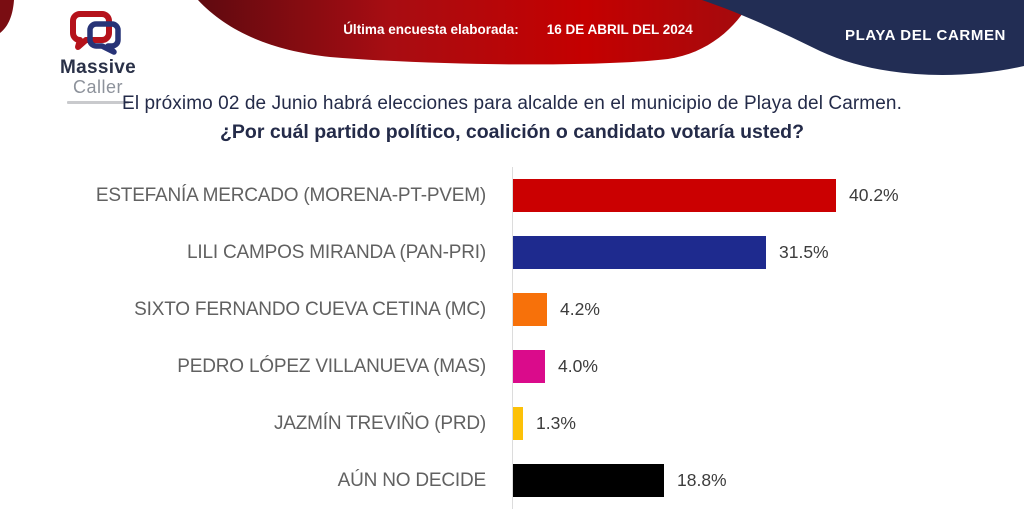 The width and height of the screenshot is (1024, 512). I want to click on logo-text-massive: Massive, so click(98, 67).